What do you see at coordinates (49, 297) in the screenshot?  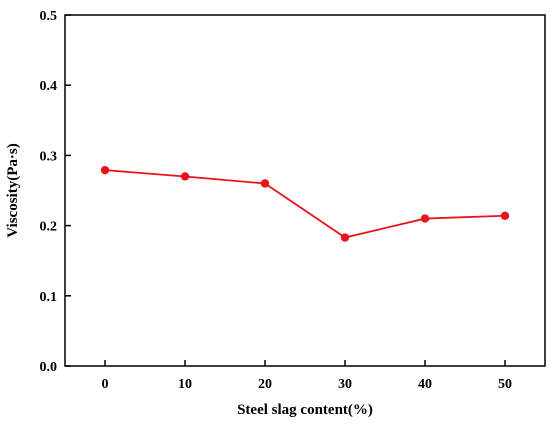 I see `y-tick-label: 0.1` at bounding box center [49, 297].